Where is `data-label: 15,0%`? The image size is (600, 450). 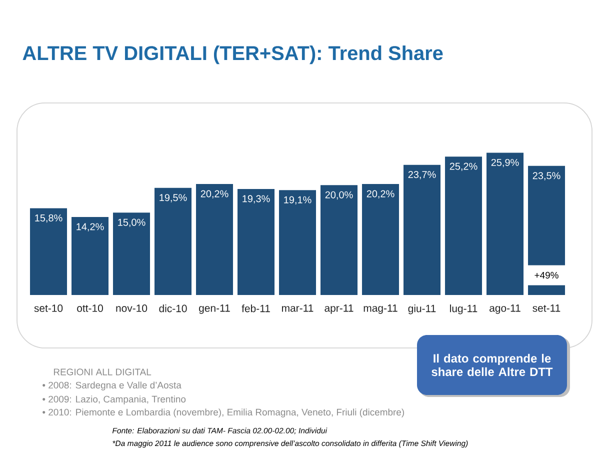 data-label: 15,0% is located at coordinates (132, 223).